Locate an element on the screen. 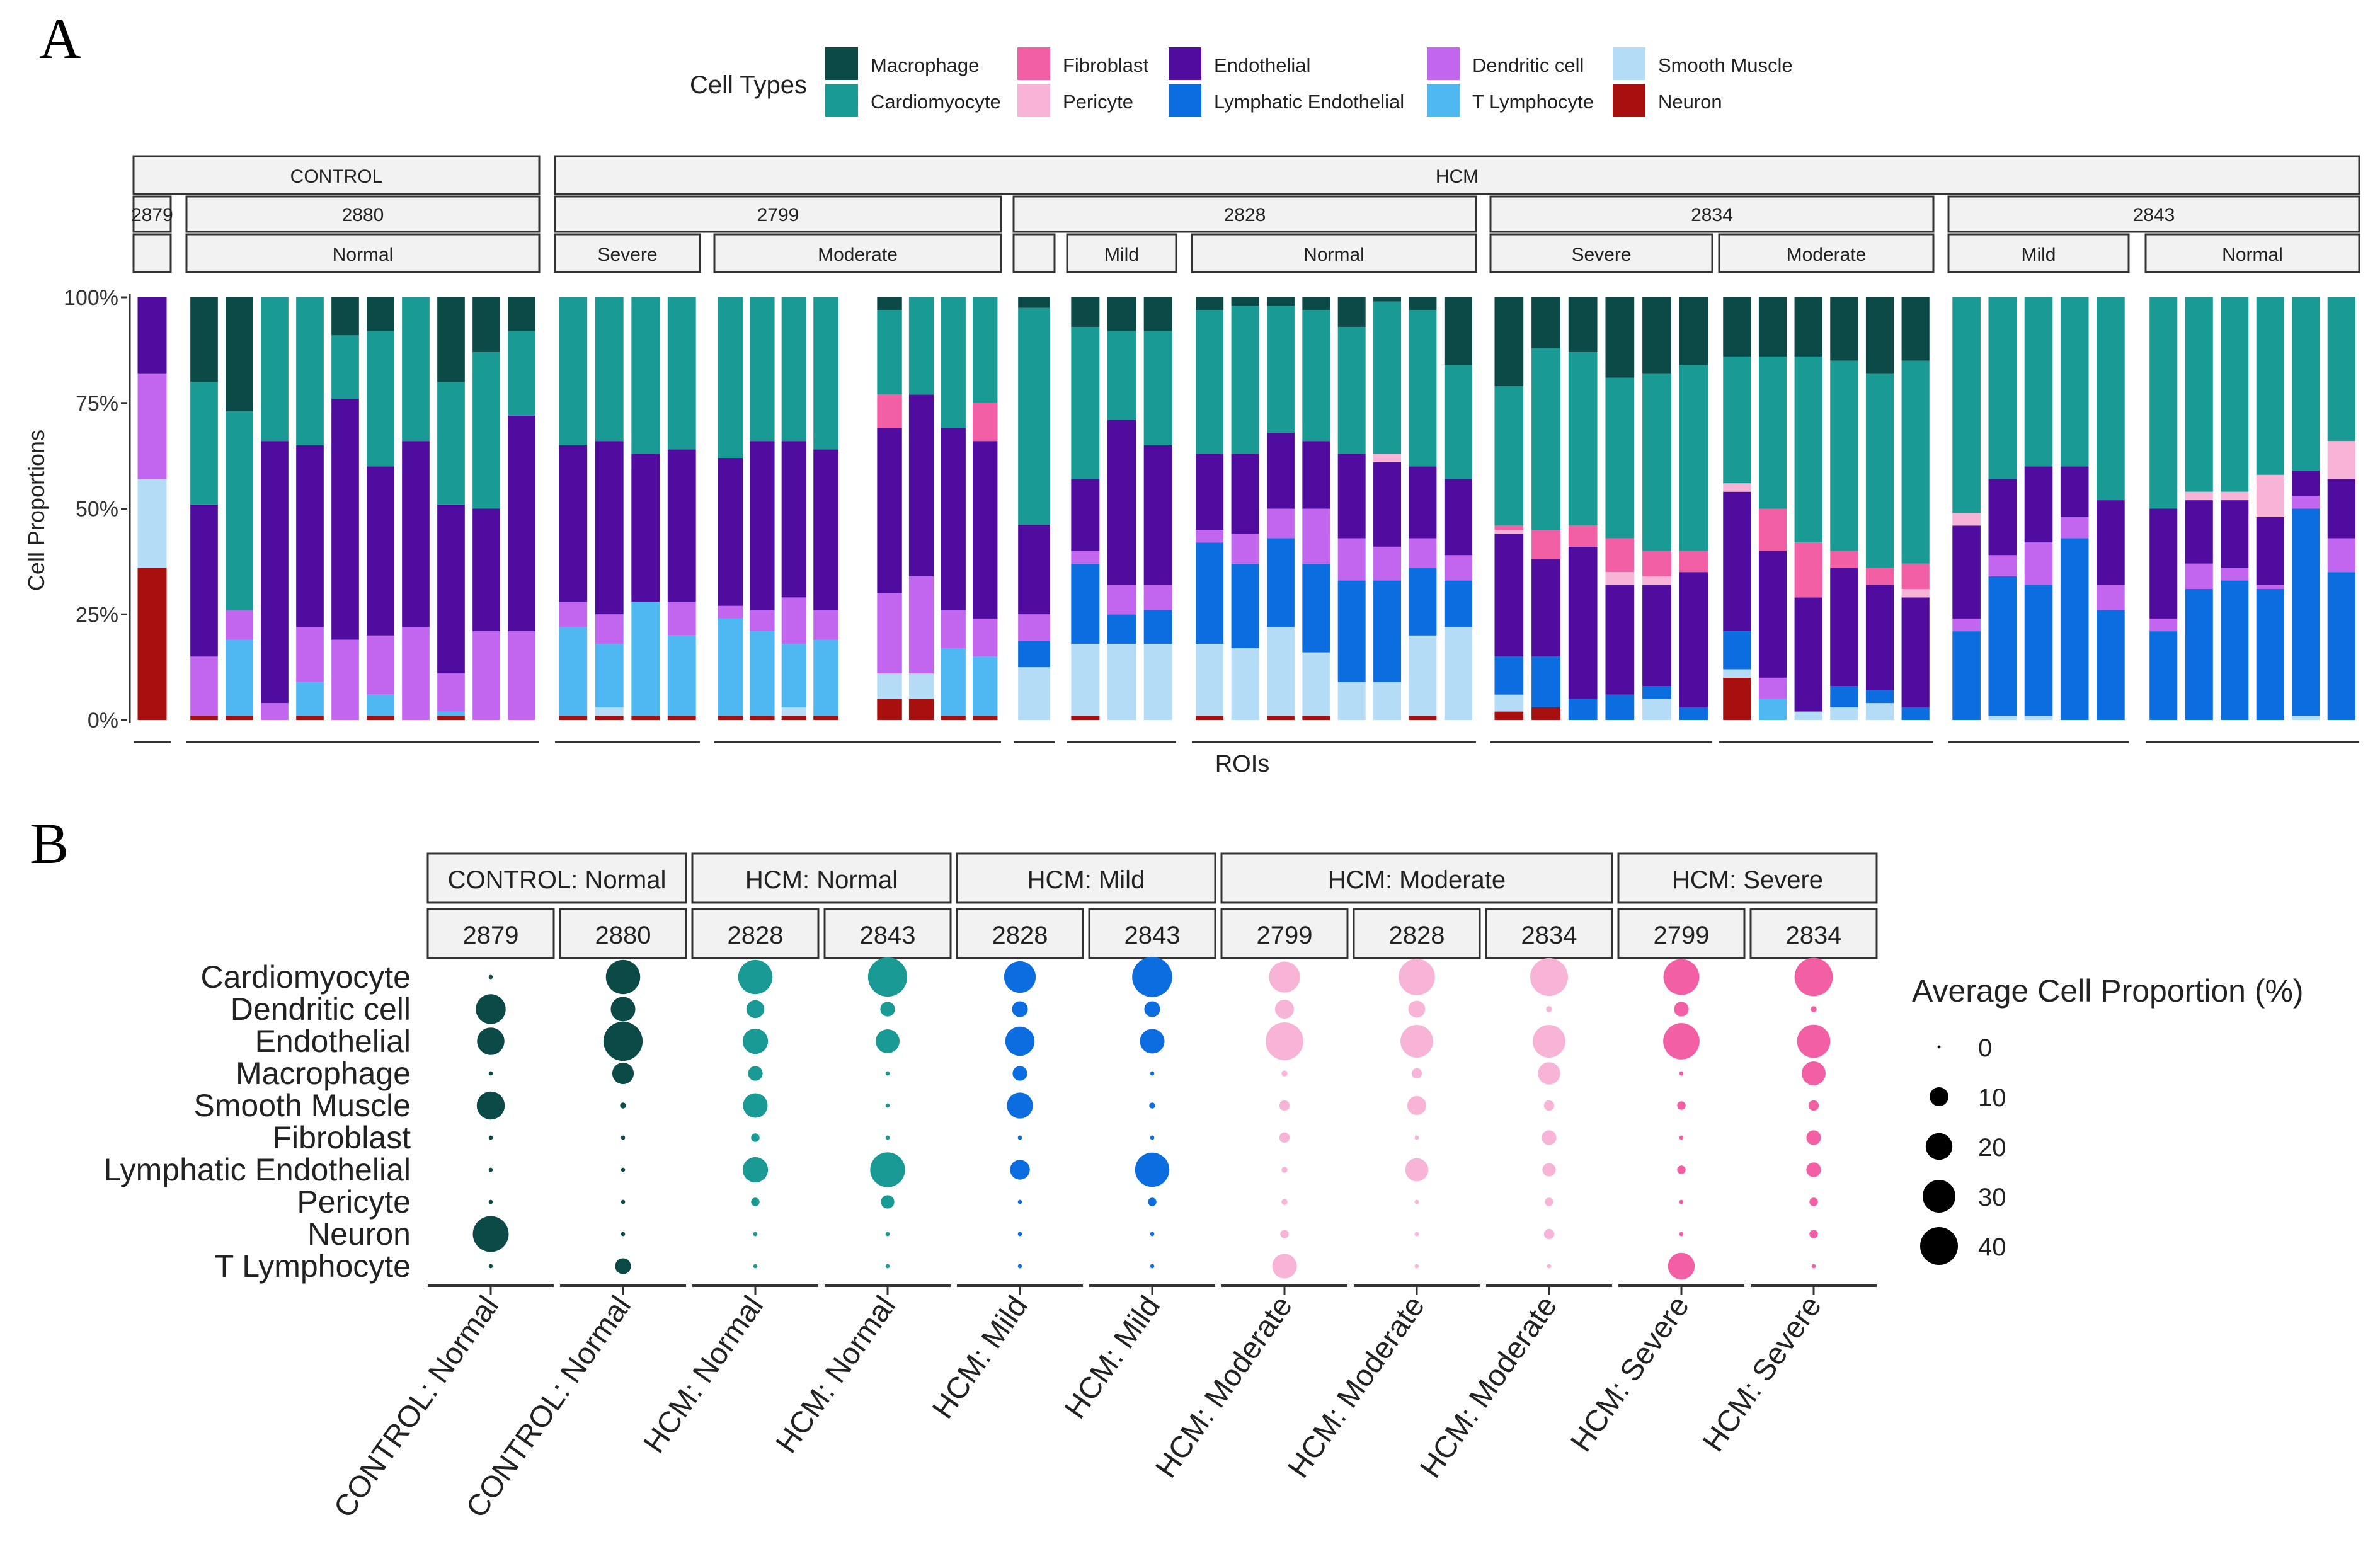 The image size is (2380, 1566). strip-severity-normal is located at coordinates (1334, 253).